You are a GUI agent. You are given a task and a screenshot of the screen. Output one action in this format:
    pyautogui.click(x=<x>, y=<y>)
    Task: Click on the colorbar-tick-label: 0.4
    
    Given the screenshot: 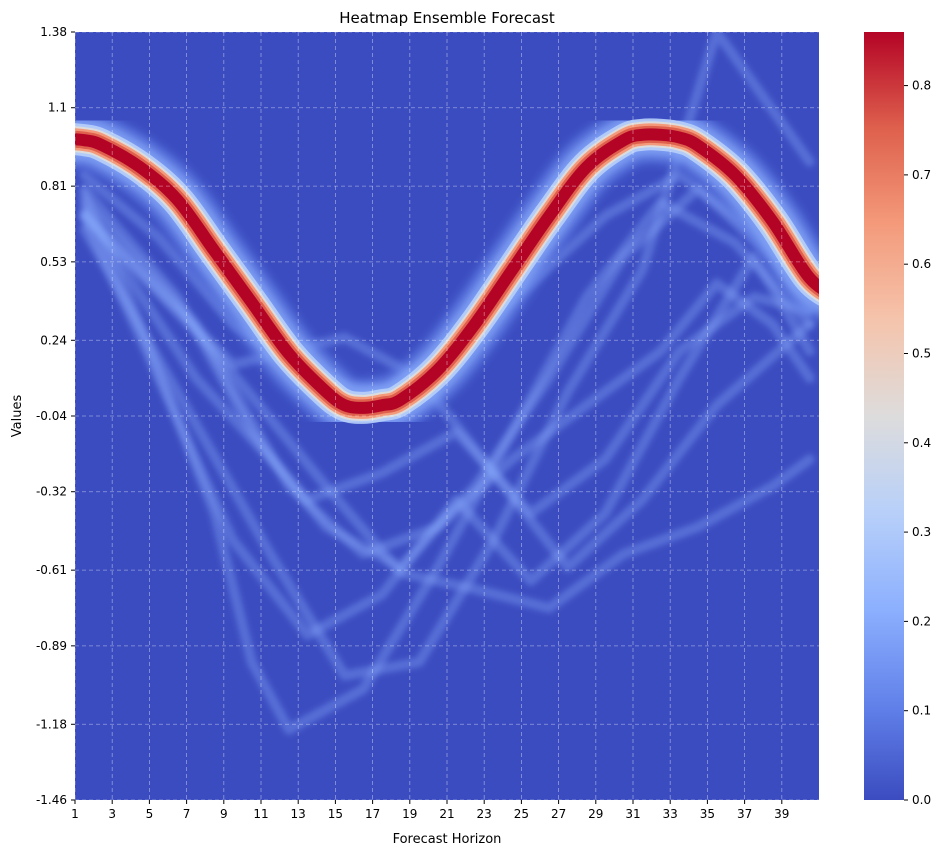 What is the action you would take?
    pyautogui.click(x=921, y=443)
    